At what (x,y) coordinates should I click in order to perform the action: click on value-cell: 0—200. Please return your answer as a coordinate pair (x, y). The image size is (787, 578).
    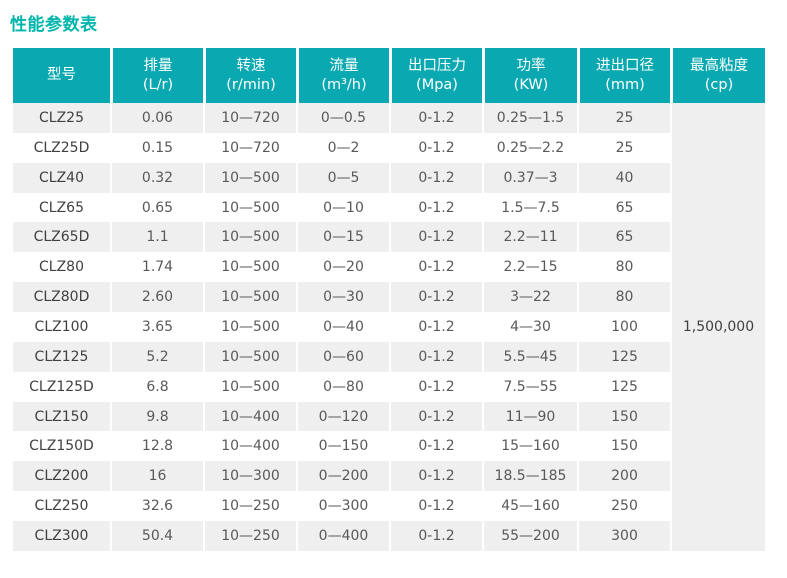
    Looking at the image, I should click on (342, 476).